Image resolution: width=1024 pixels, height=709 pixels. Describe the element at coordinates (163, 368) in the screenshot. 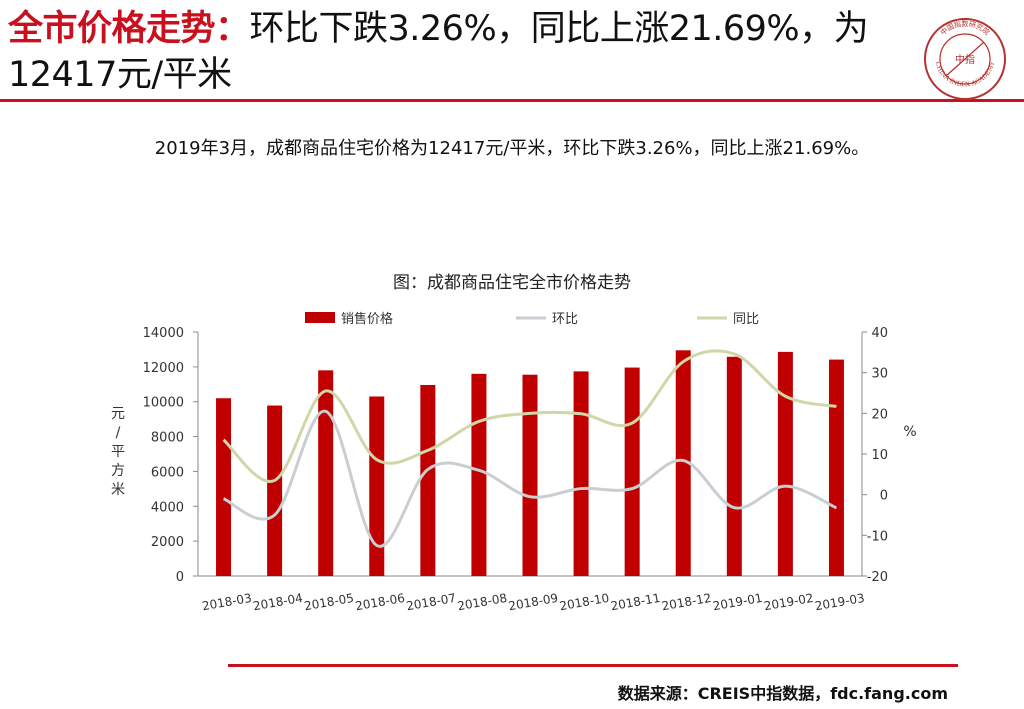

I see `y-tick-label: 12000` at that location.